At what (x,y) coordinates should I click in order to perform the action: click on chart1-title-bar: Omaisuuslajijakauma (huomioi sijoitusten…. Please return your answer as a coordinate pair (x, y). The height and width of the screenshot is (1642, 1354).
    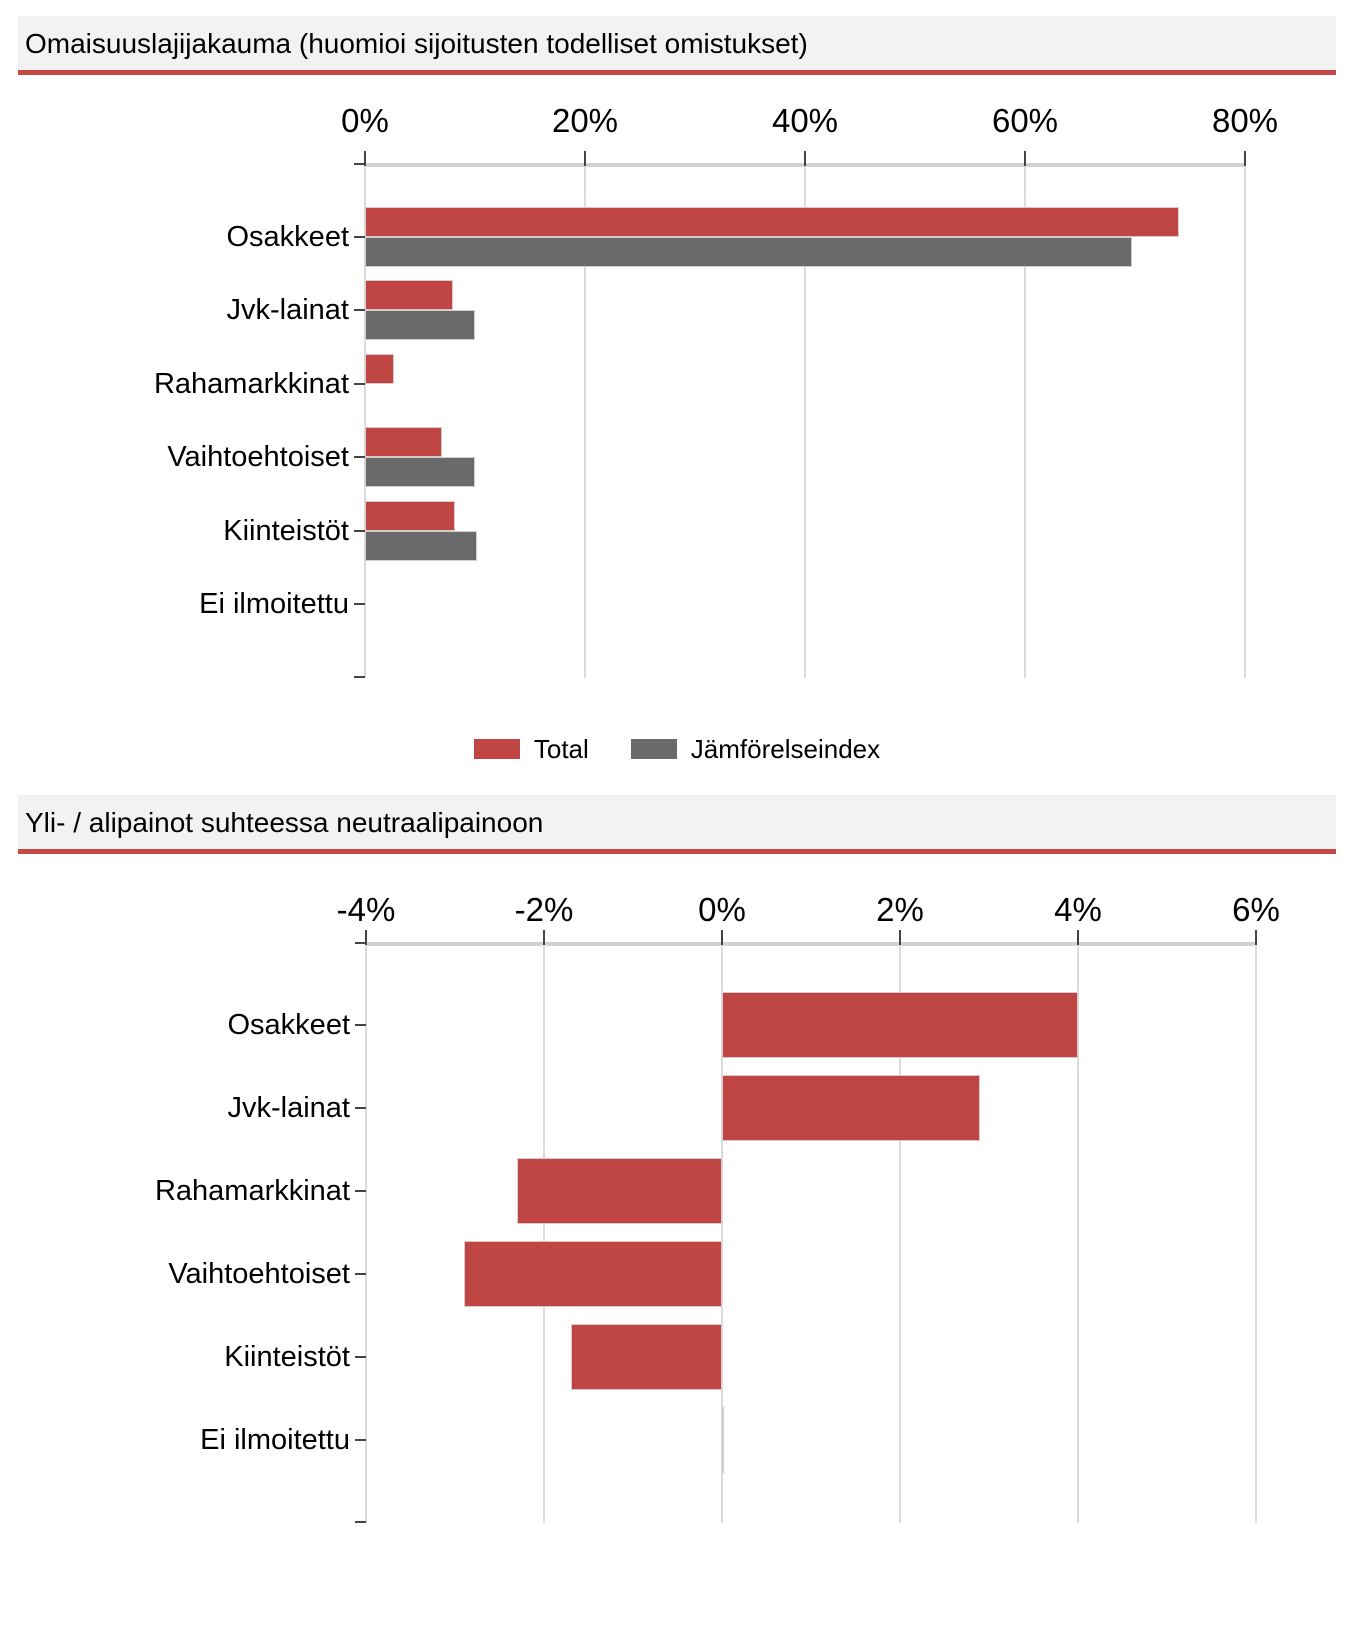
    Looking at the image, I should click on (677, 45).